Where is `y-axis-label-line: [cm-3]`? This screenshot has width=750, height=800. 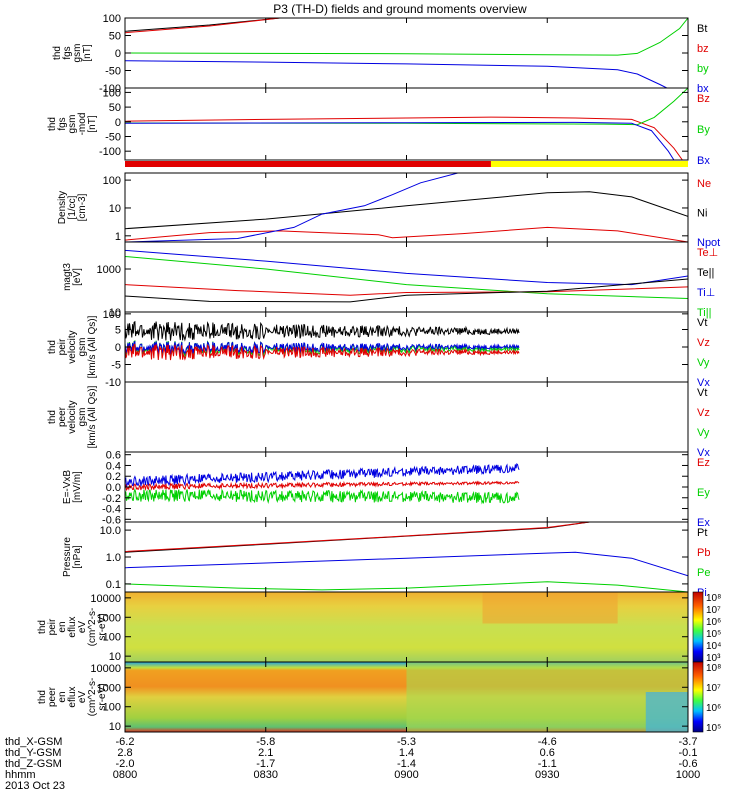
y-axis-label-line: [cm-3] is located at coordinates (82, 207).